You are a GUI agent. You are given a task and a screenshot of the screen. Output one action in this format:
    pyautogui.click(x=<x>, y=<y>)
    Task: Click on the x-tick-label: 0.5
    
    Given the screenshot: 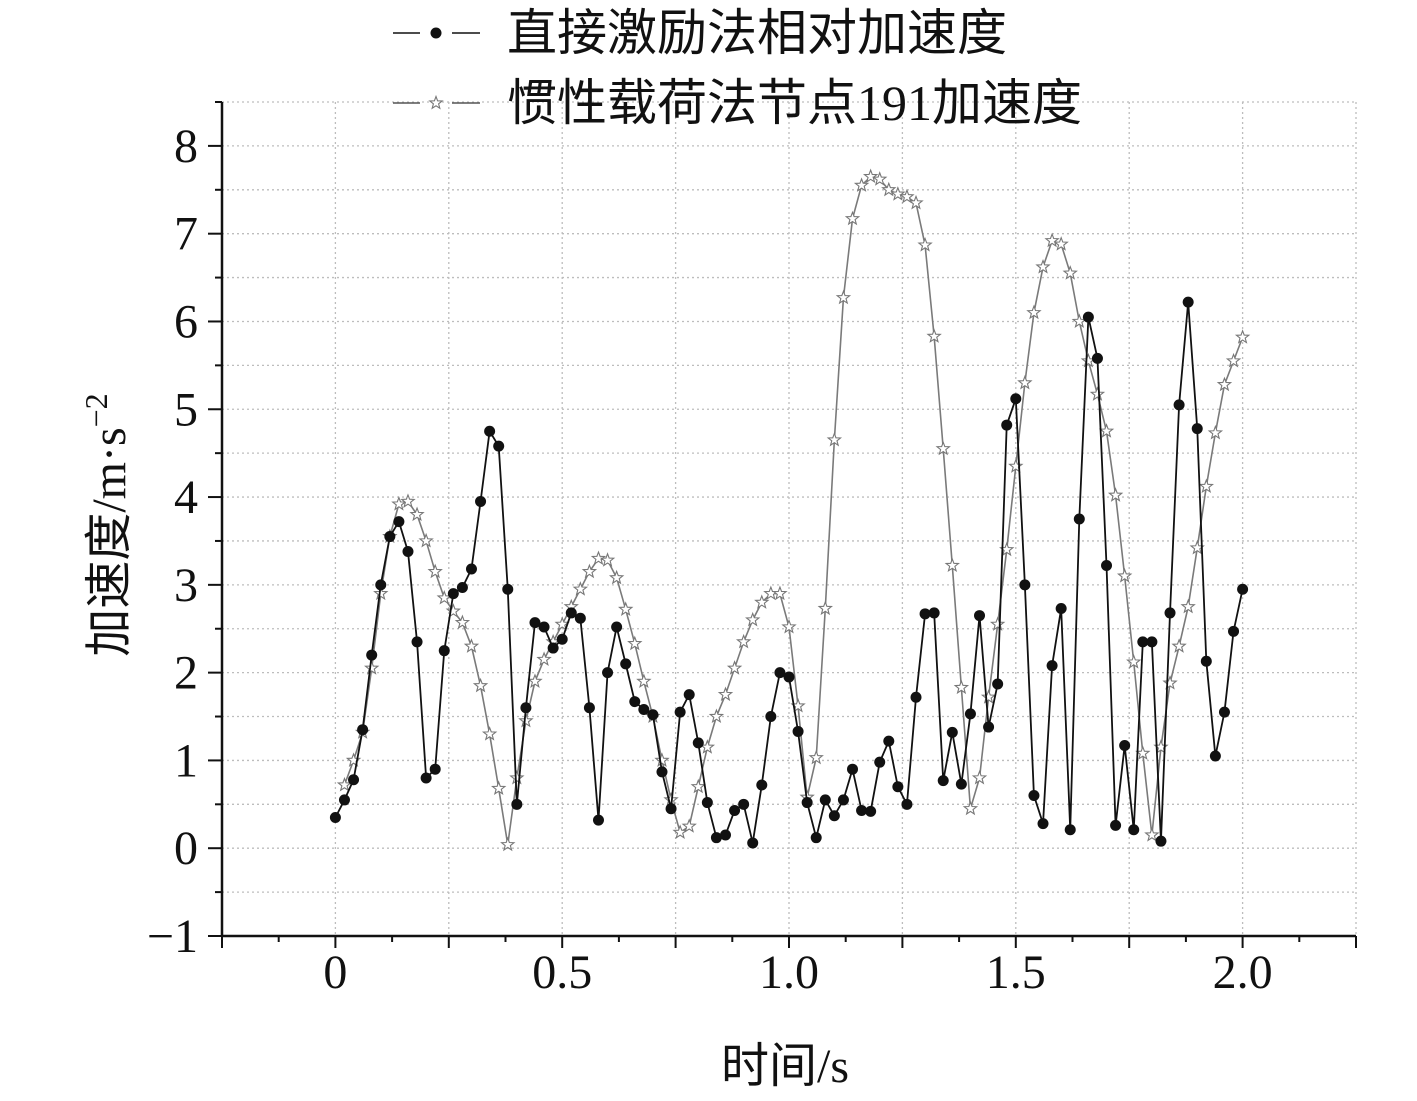 What is the action you would take?
    pyautogui.click(x=562, y=972)
    